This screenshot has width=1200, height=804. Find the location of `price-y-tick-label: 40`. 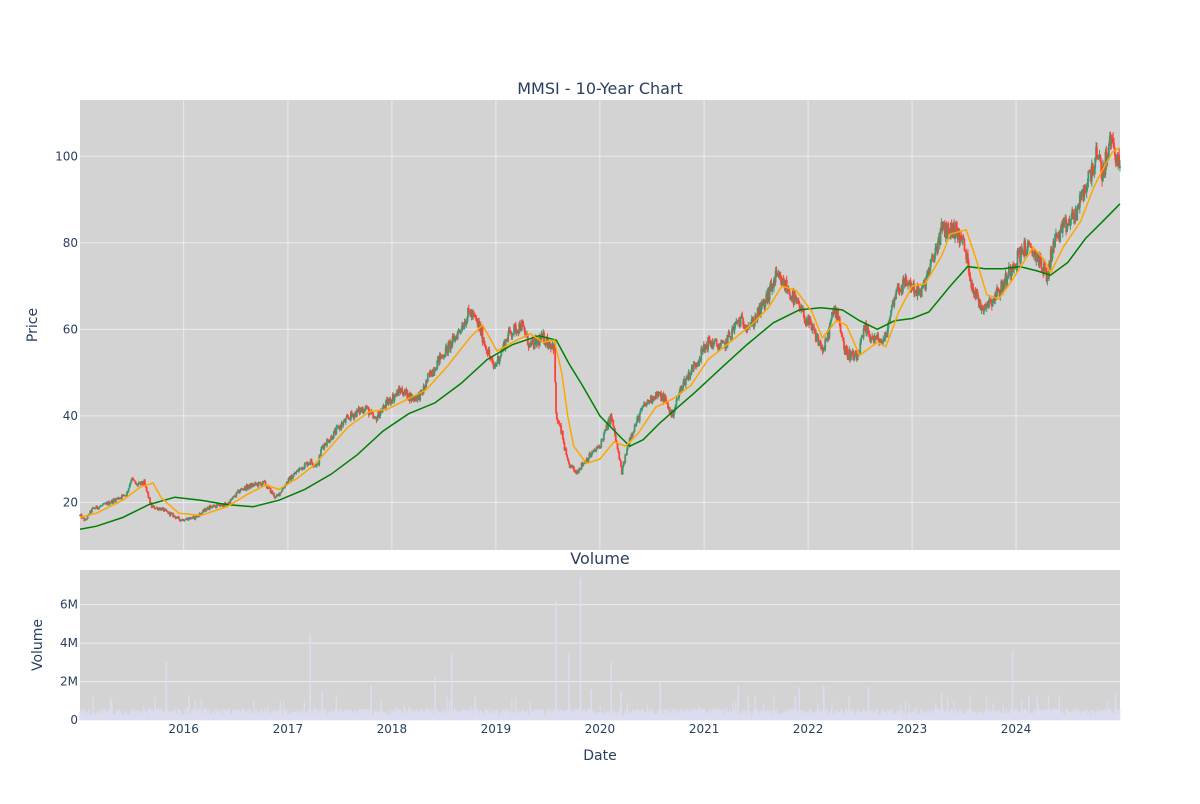

price-y-tick-label: 40 is located at coordinates (70, 416).